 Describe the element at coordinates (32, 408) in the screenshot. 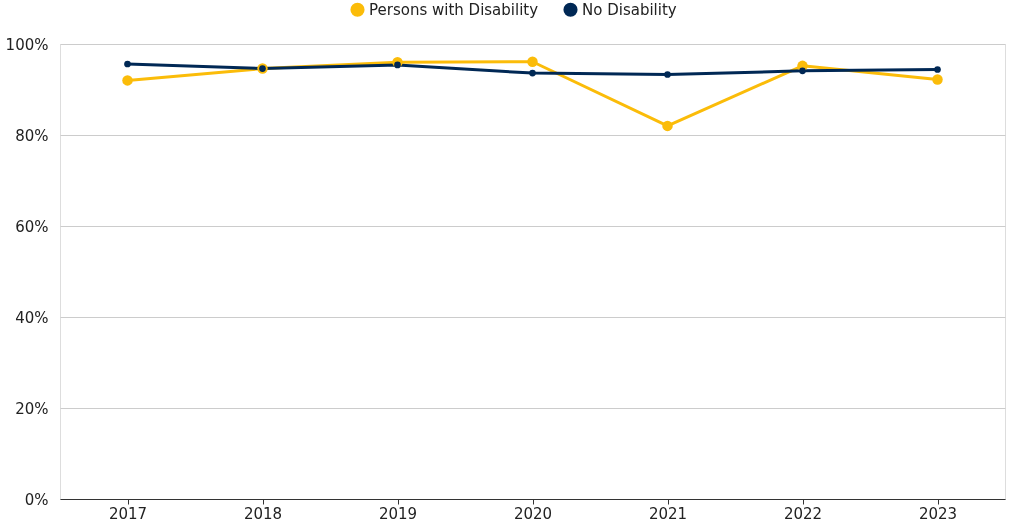

I see `y-tick-label: 20%` at that location.